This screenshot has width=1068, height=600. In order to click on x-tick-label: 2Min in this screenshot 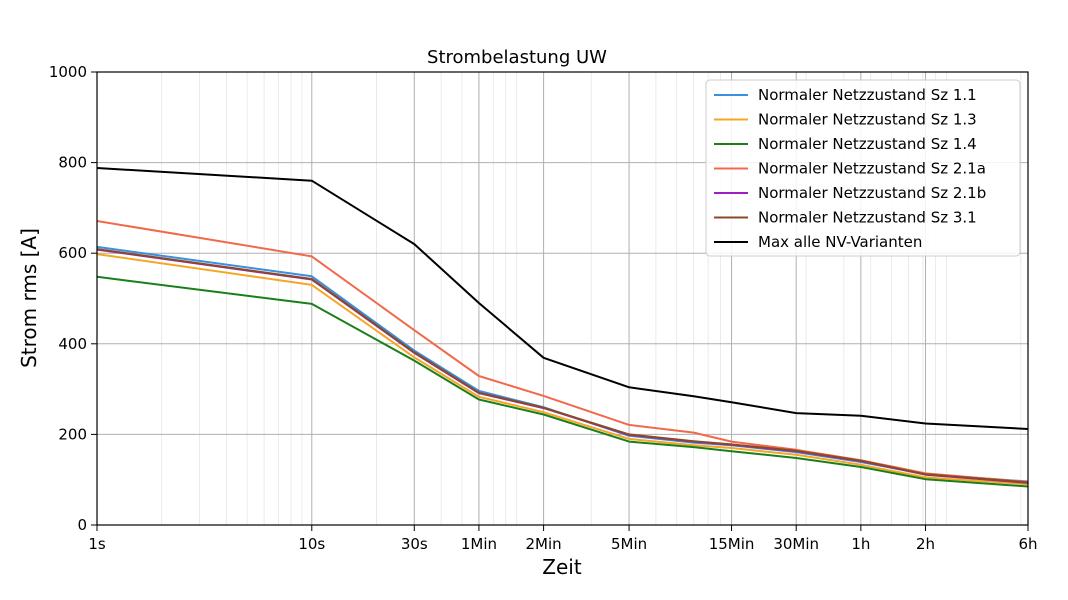, I will do `click(544, 544)`.